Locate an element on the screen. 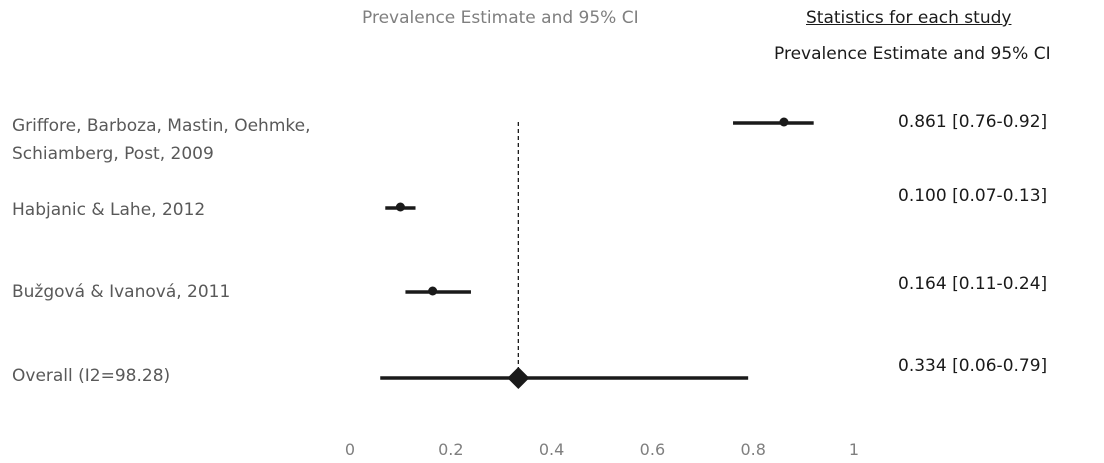 The image size is (1104, 463). stat-value-overall: 0.334 [0.06-0.79] is located at coordinates (973, 366).